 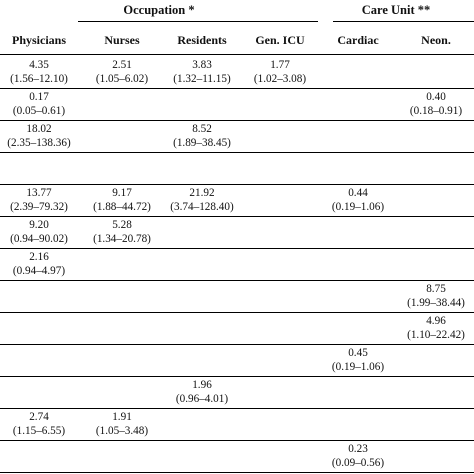 I want to click on table-cell: 1.77 (1.02–3.08), so click(x=280, y=72).